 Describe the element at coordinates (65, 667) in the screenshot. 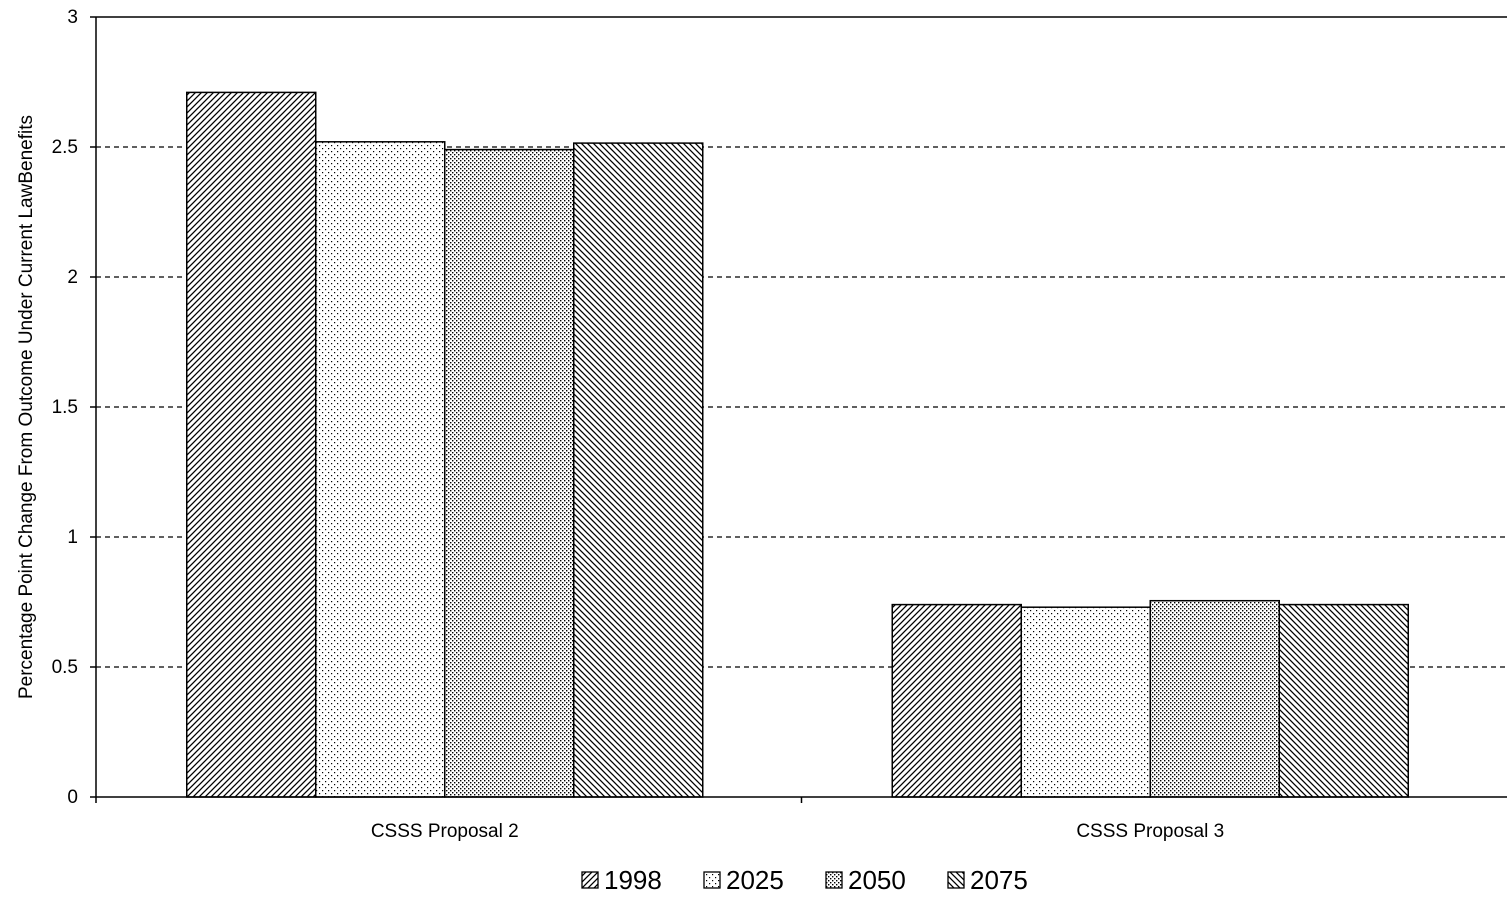

I see `y-tick-label: 0.5` at that location.